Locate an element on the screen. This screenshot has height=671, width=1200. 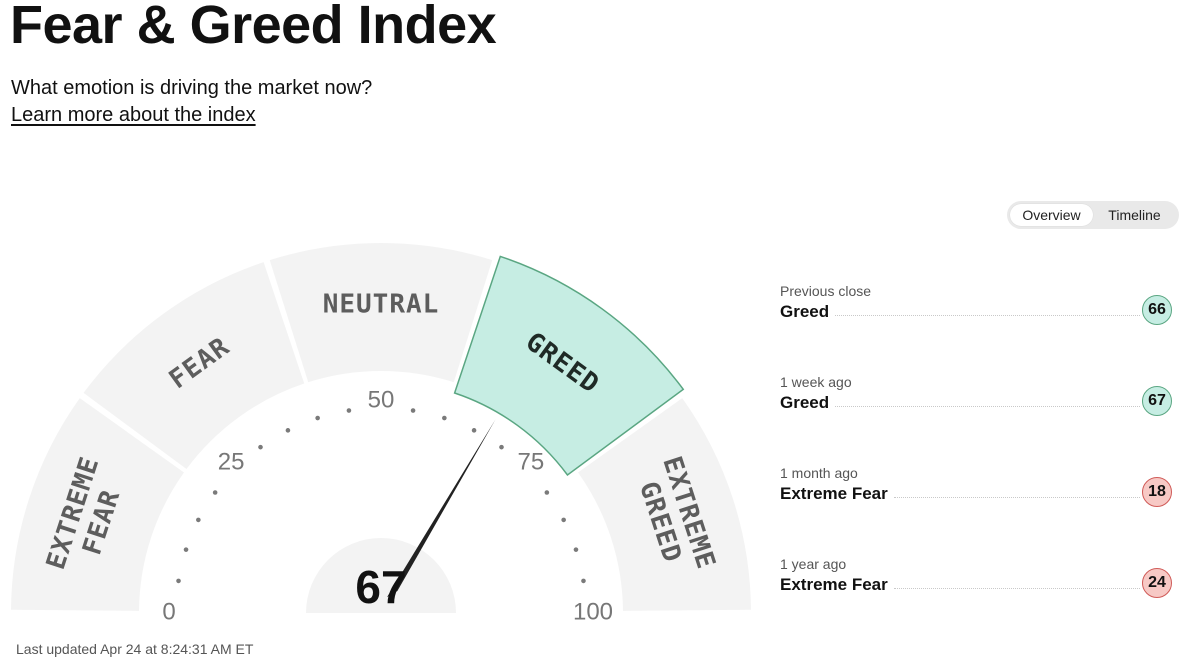
gauge-tick-label: 25 is located at coordinates (231, 461).